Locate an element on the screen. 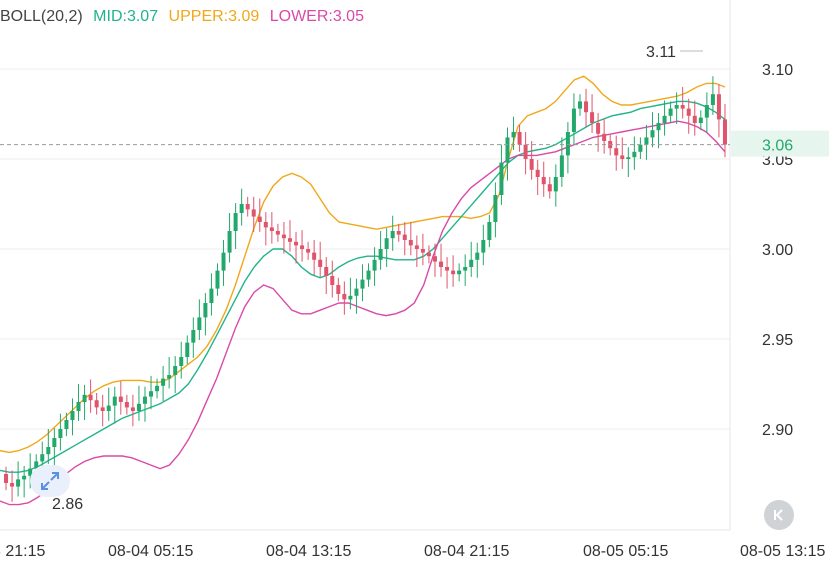 This screenshot has height=561, width=829. high-annotation: 3.11 is located at coordinates (661, 52).